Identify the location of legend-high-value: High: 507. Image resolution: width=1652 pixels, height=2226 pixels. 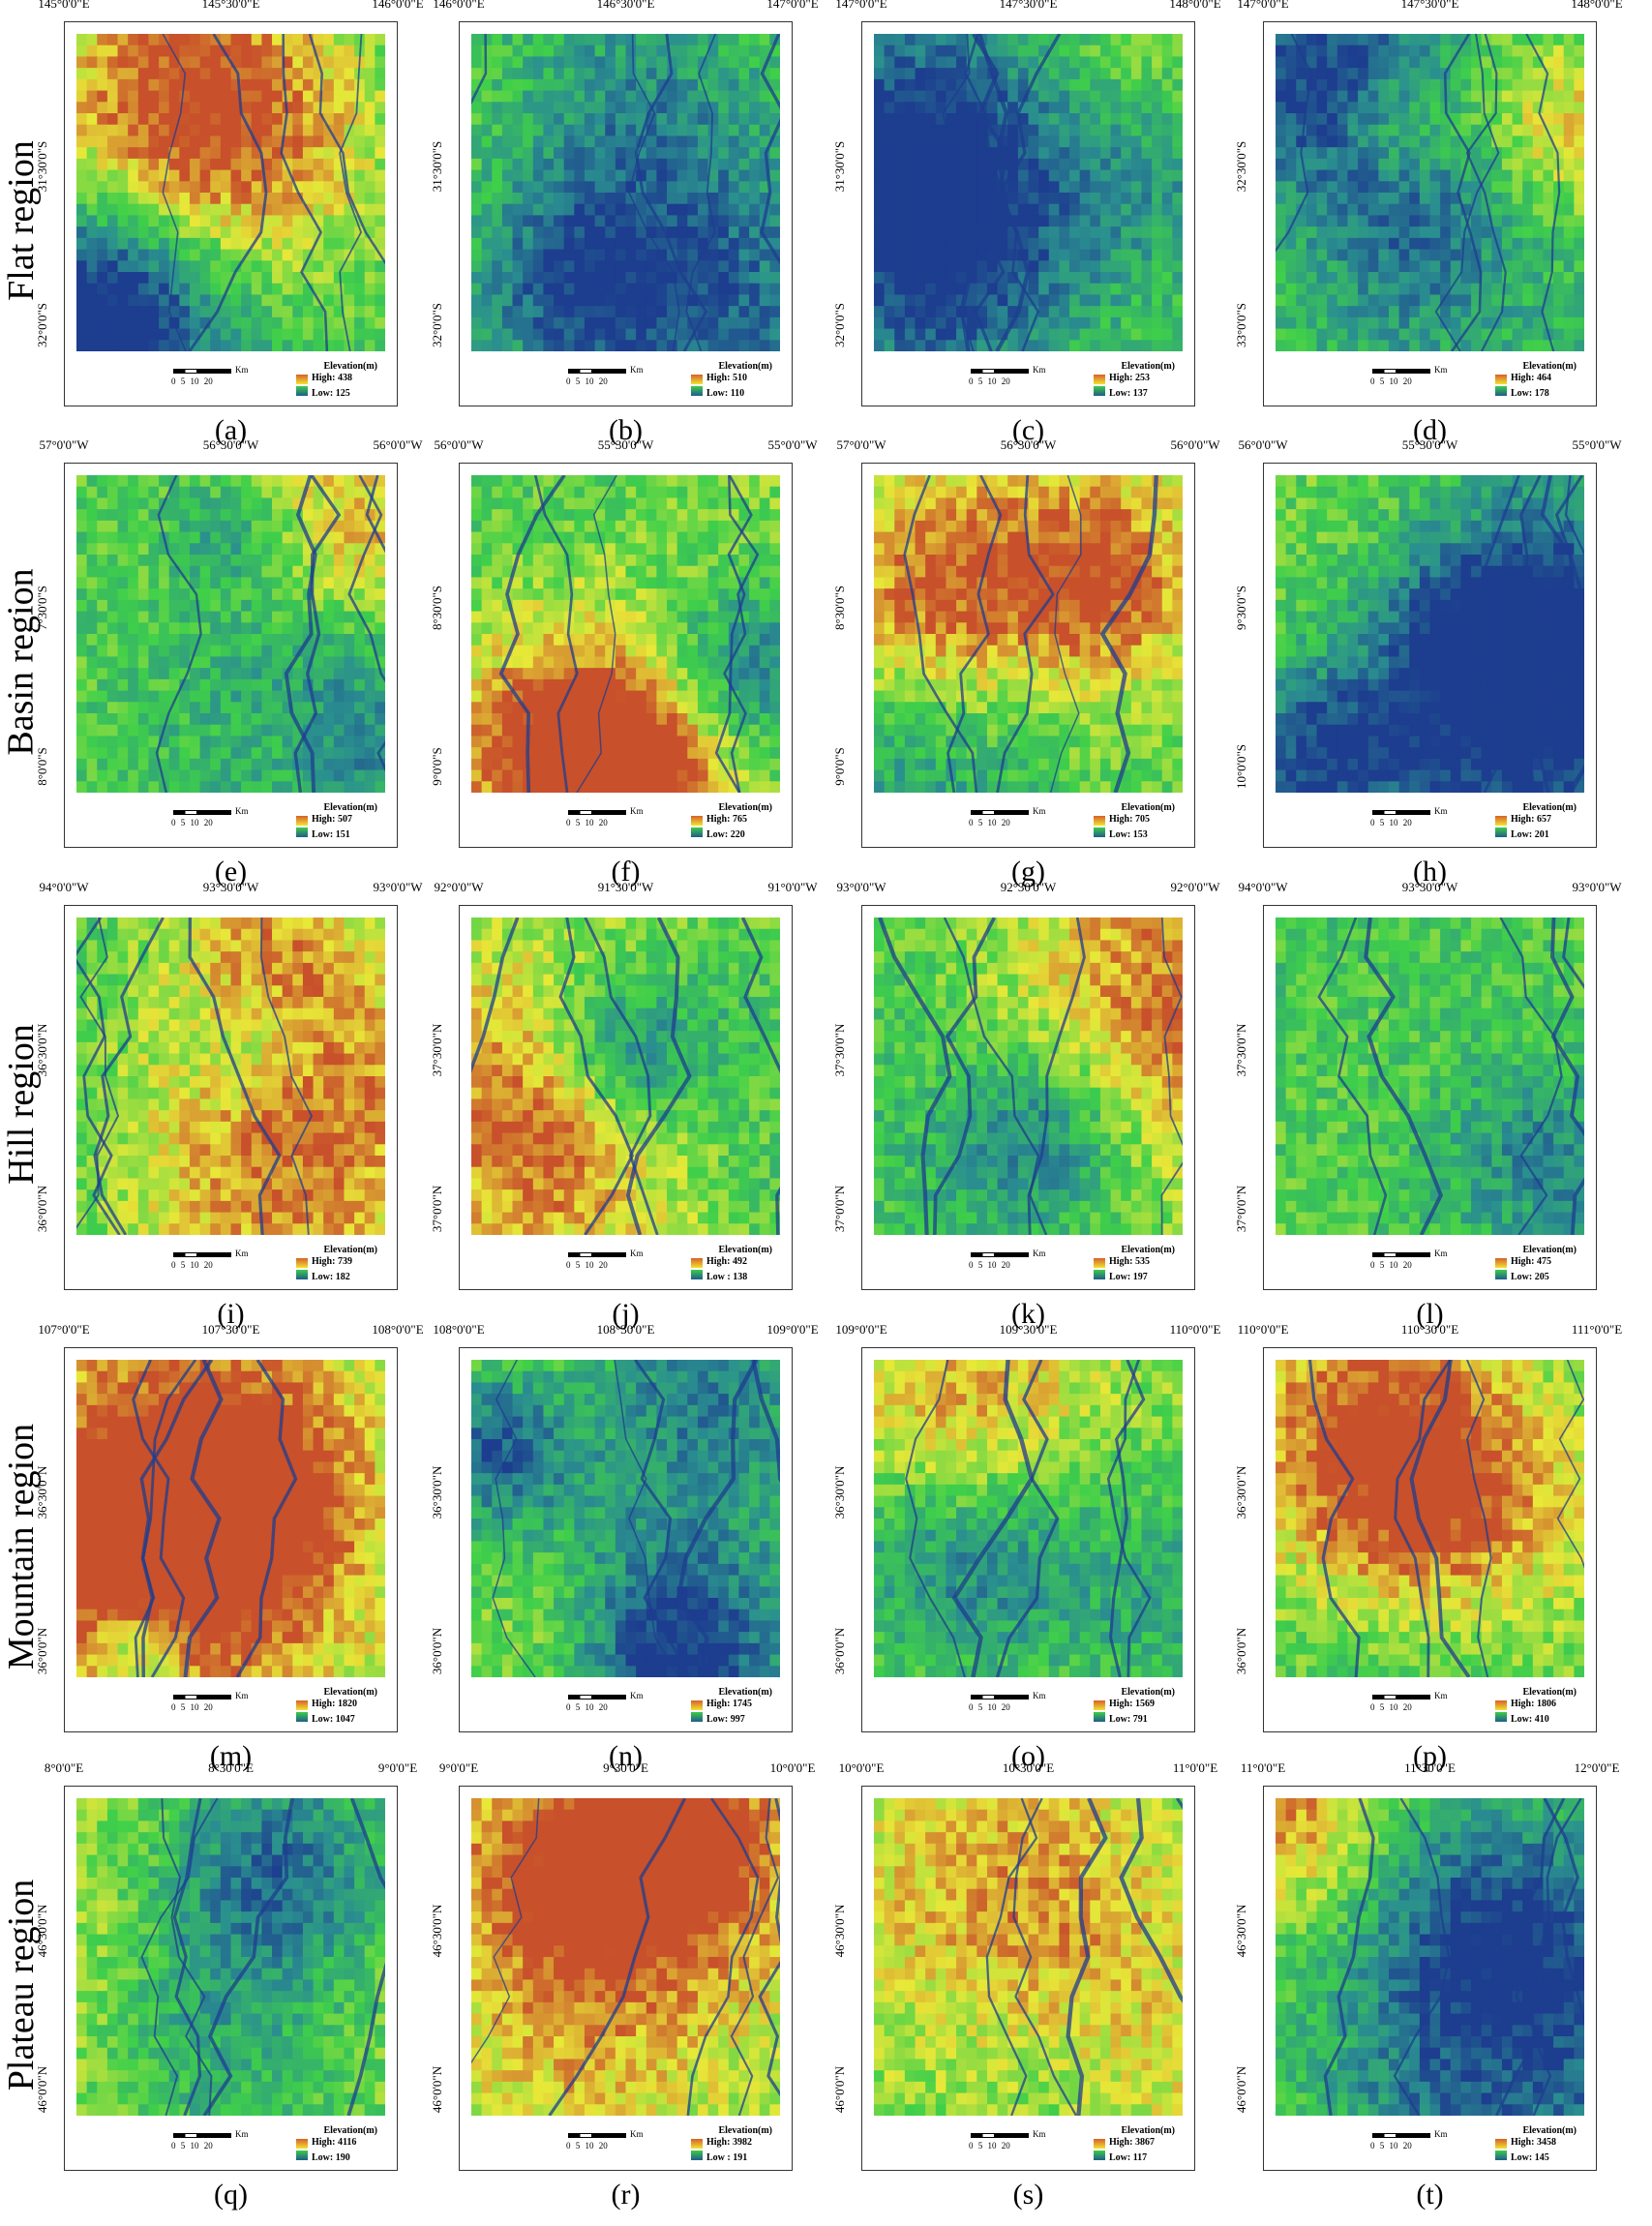
(332, 819).